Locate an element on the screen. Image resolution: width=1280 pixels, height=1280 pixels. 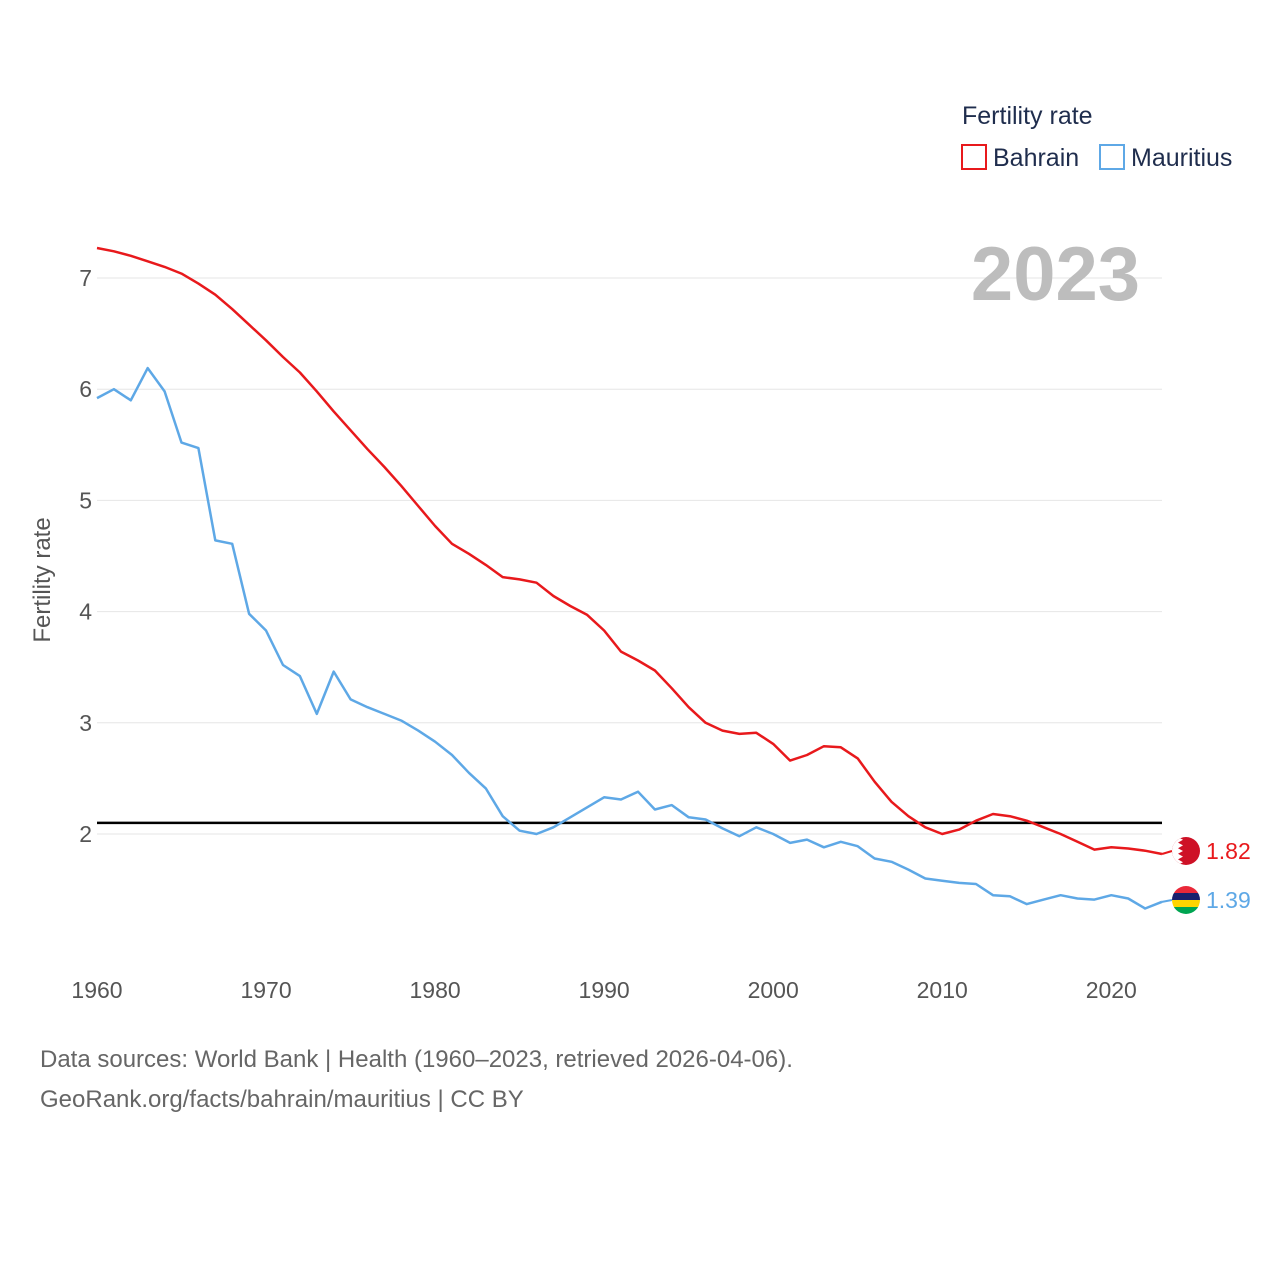
x-tick-label: 2020 is located at coordinates (1111, 990).